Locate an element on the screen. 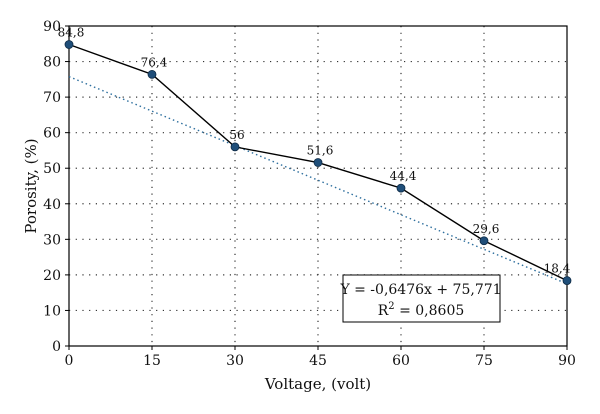  data-label: 29,6 is located at coordinates (486, 229).